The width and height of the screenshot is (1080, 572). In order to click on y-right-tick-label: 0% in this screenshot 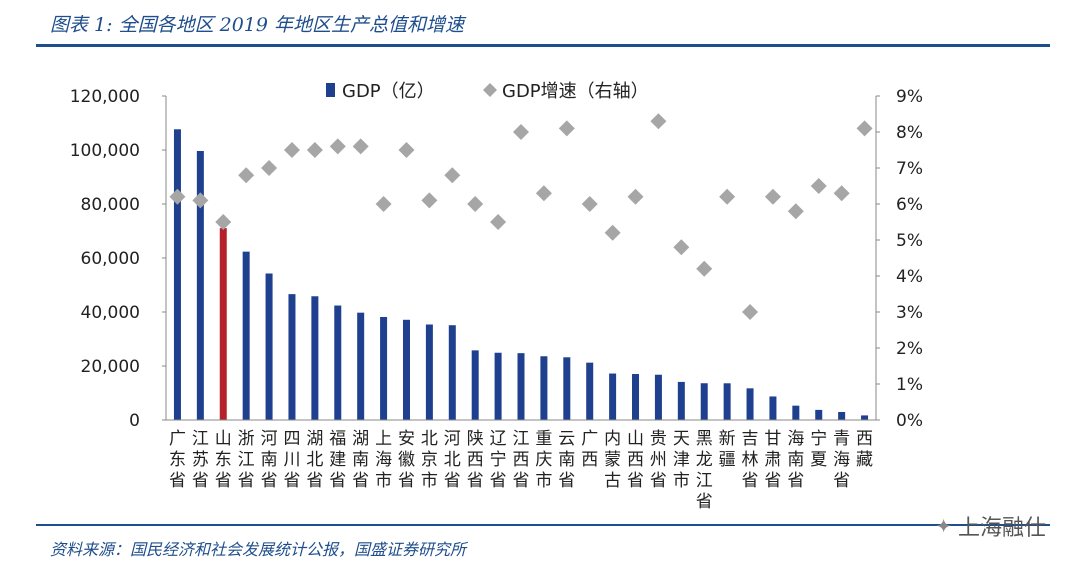, I will do `click(909, 421)`.